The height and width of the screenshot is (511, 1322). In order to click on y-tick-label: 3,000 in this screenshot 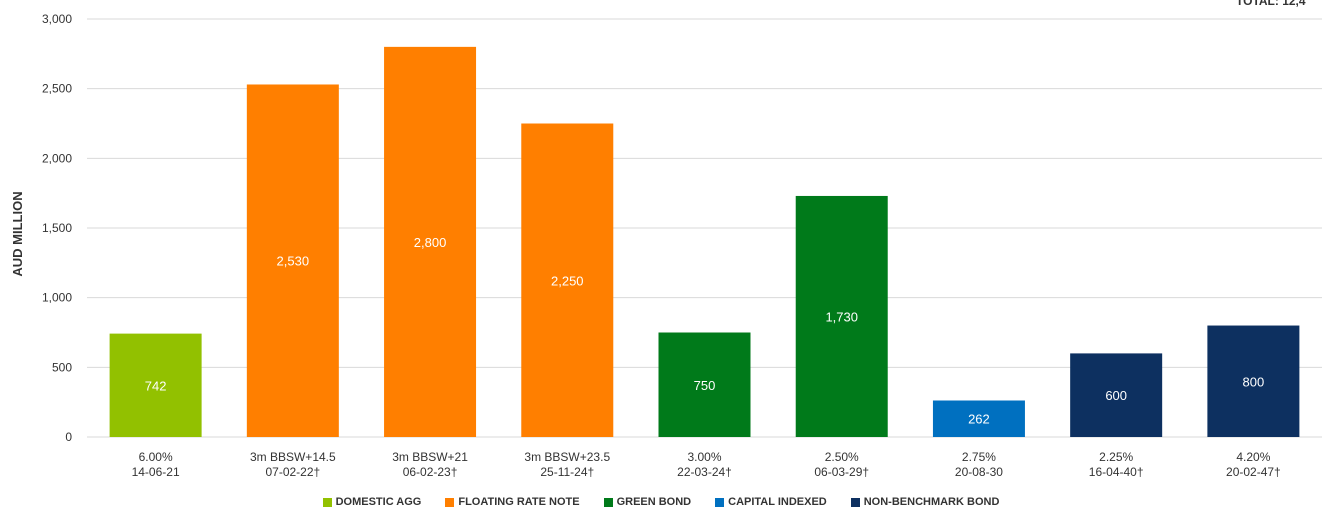, I will do `click(57, 19)`.